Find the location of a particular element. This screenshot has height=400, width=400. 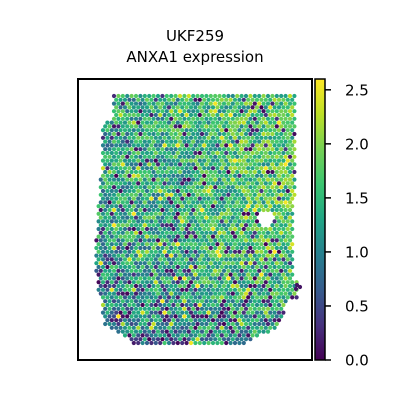

chart-title-sample: UKF259 is located at coordinates (195, 36).